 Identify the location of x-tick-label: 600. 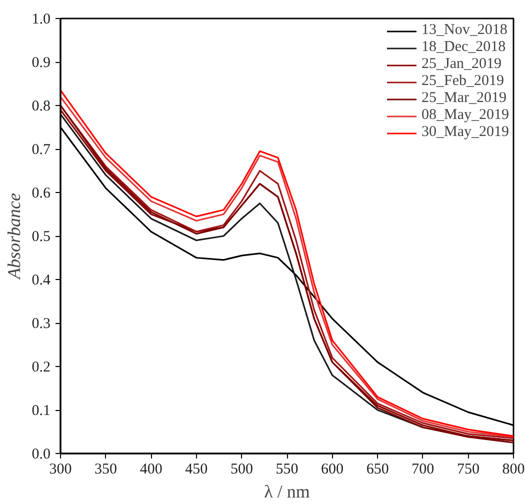
(332, 470).